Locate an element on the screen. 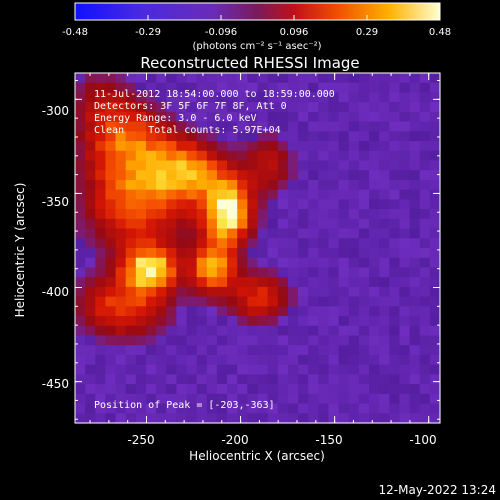 The image size is (500, 500). x-tick-label: -200 is located at coordinates (234, 440).